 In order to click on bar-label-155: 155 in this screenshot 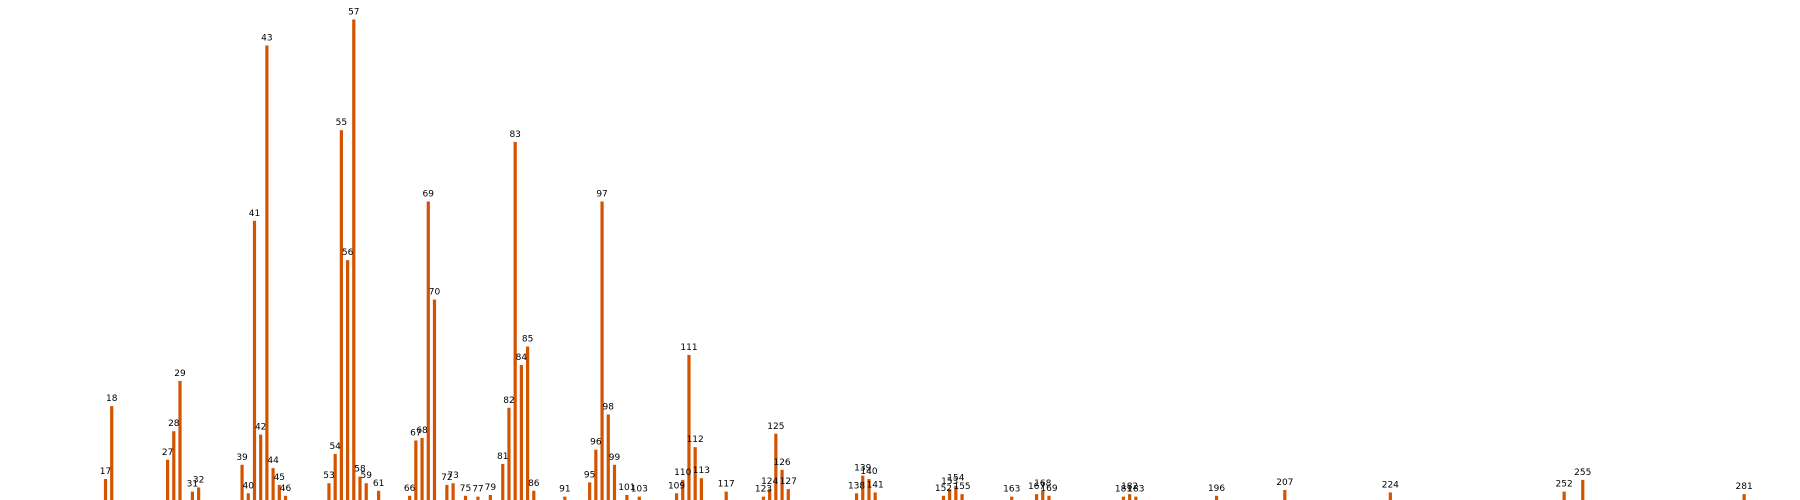, I will do `click(961, 487)`.